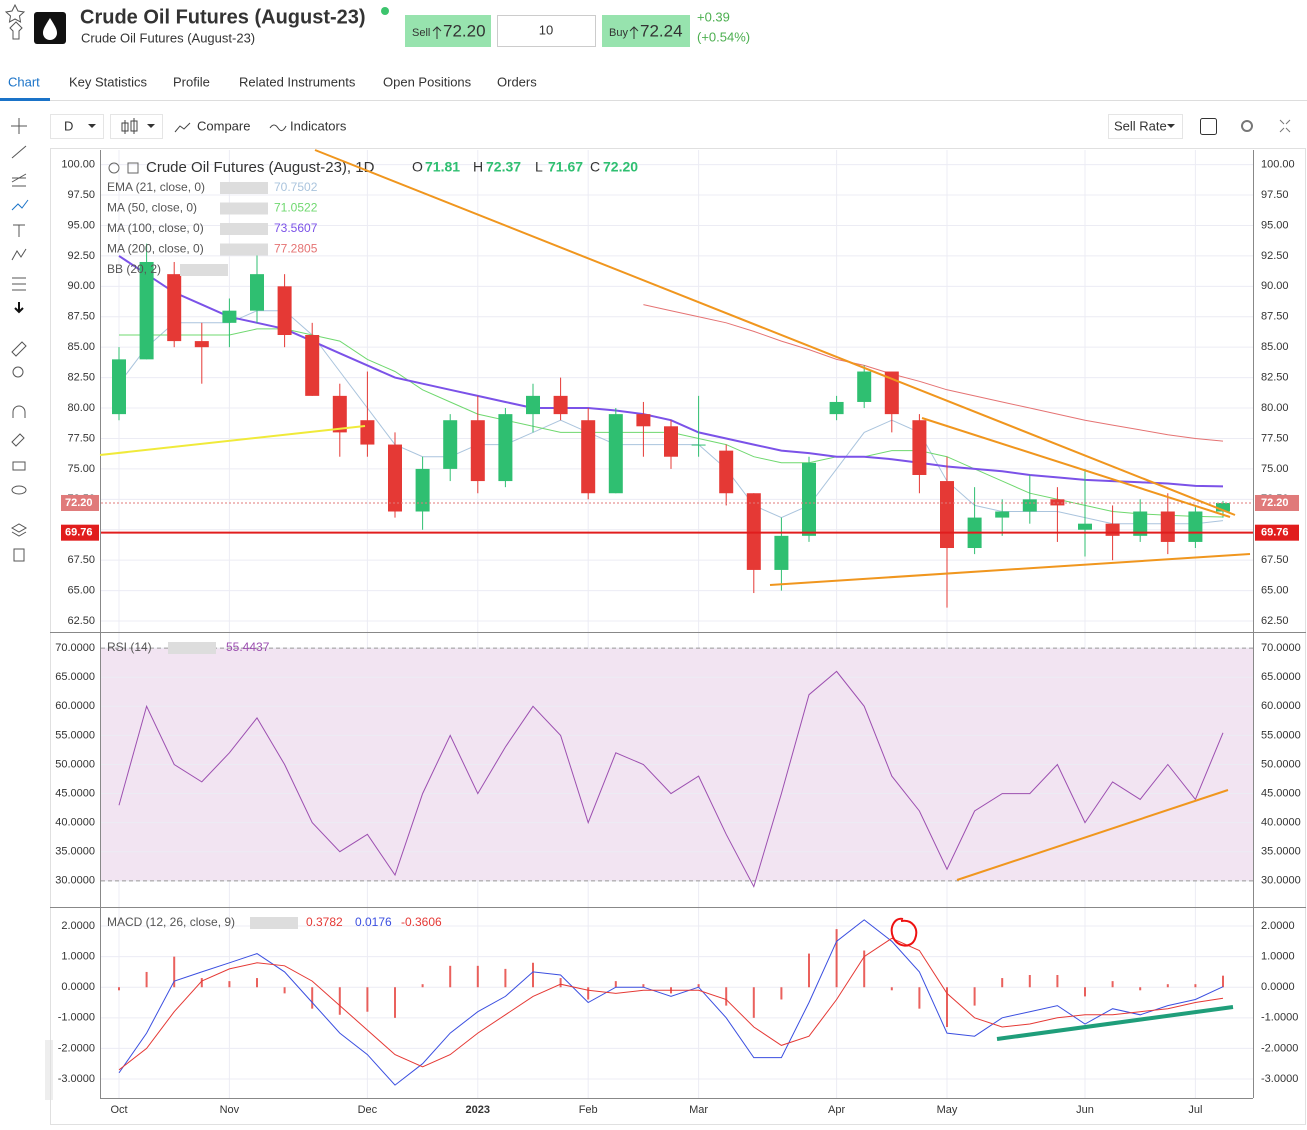  Describe the element at coordinates (417, 167) in the screenshot. I see `ohlc-label: O` at that location.